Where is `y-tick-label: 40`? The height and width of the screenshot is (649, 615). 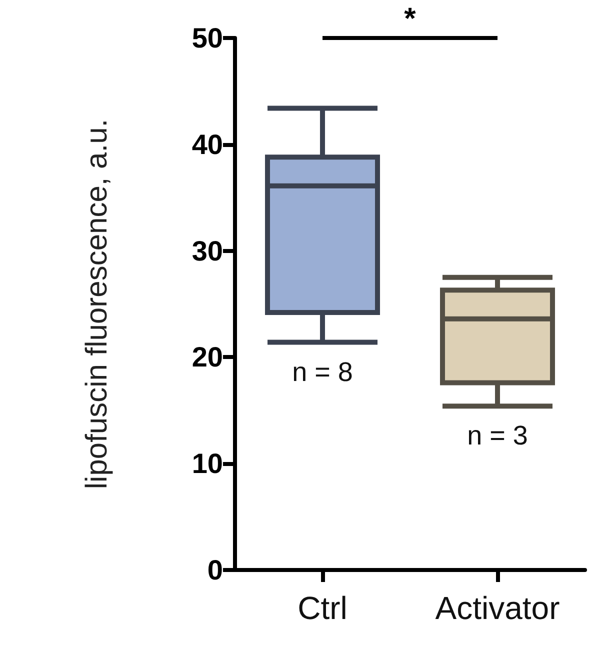 y-tick-label: 40 is located at coordinates (207, 144).